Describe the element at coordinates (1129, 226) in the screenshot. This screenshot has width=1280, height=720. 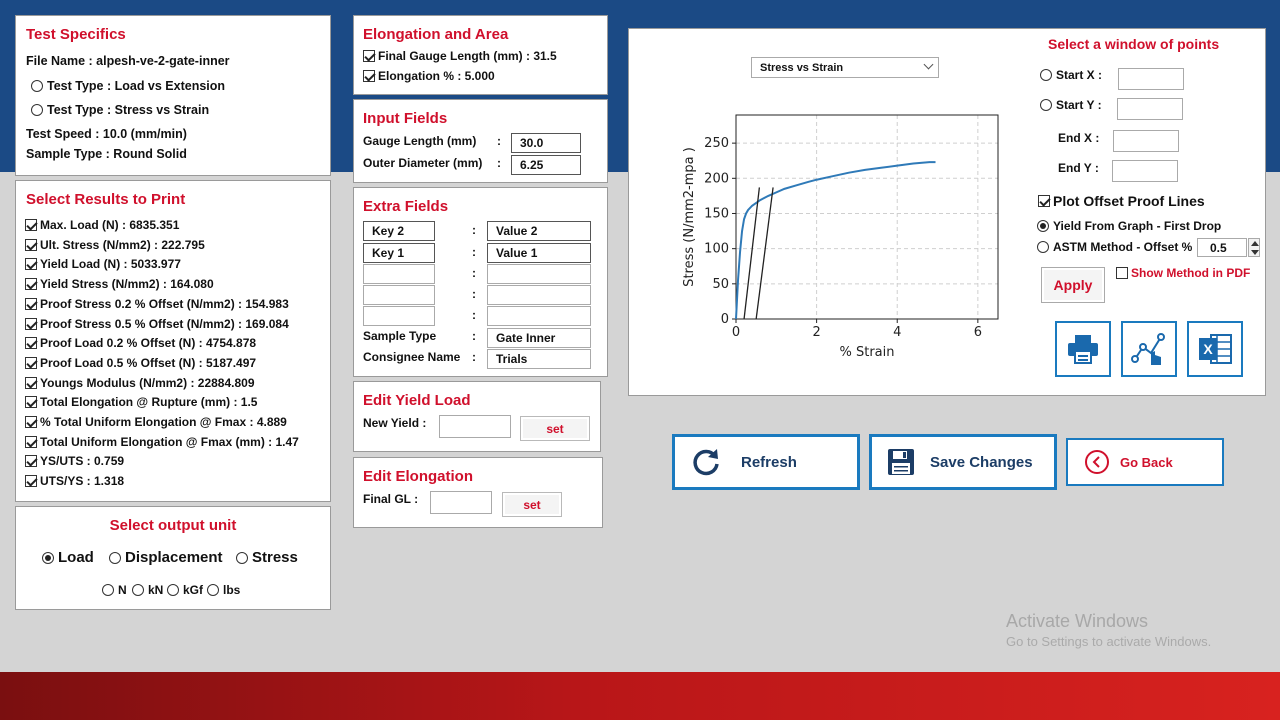
I see `yield-first-drop-radio: Yield From Graph - First Drop` at that location.